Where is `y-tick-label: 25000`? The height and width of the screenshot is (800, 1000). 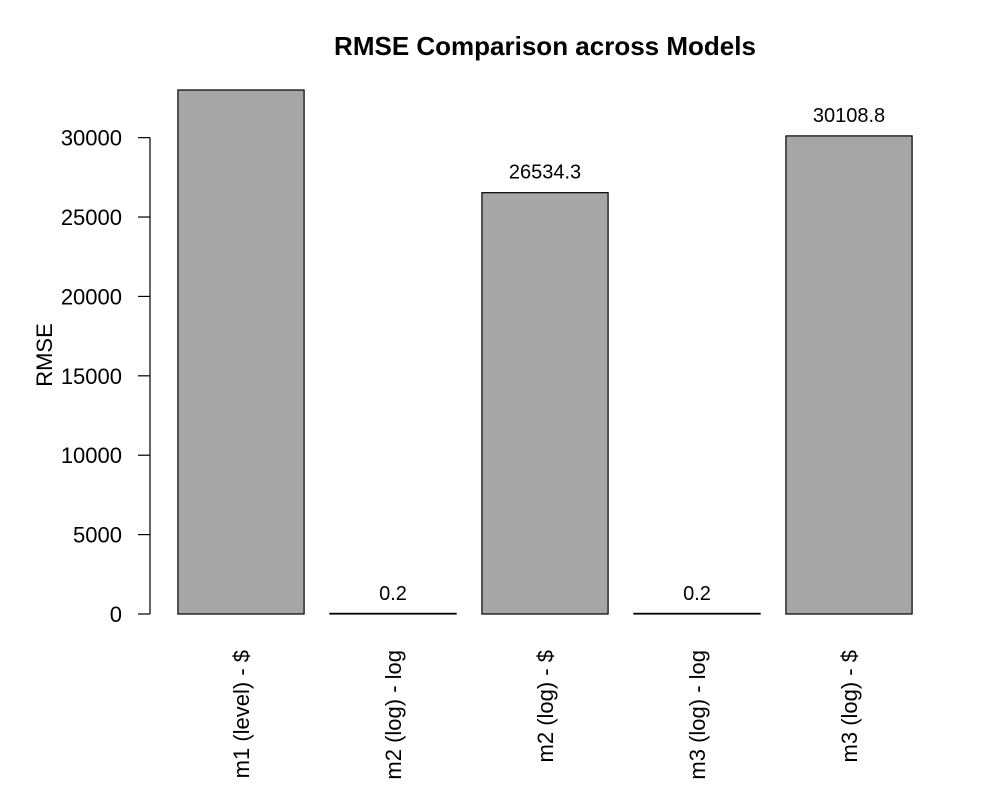
y-tick-label: 25000 is located at coordinates (91, 217).